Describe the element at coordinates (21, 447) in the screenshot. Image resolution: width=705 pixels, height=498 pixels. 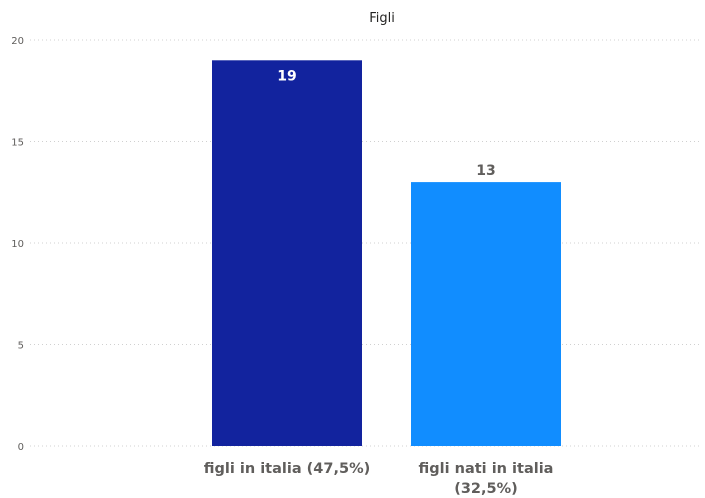
I see `y-tick-label: 0` at that location.